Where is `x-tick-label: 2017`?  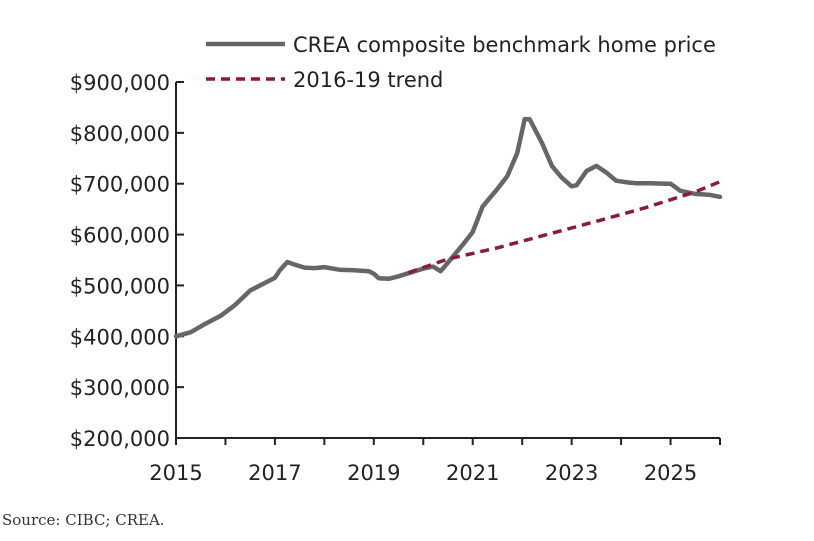
x-tick-label: 2017 is located at coordinates (274, 473).